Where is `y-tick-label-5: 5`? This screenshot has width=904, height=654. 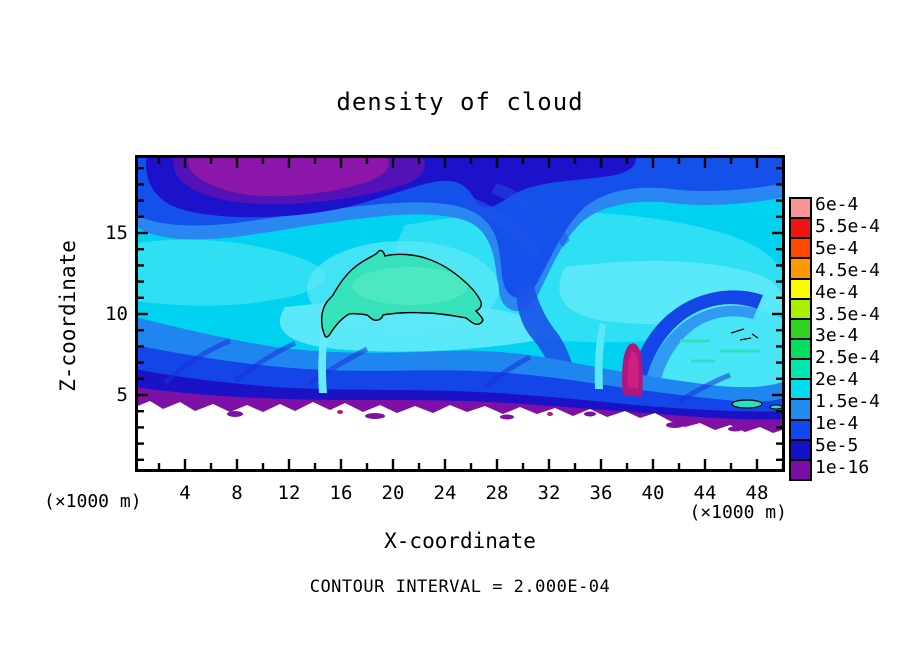 y-tick-label-5: 5 is located at coordinates (122, 395).